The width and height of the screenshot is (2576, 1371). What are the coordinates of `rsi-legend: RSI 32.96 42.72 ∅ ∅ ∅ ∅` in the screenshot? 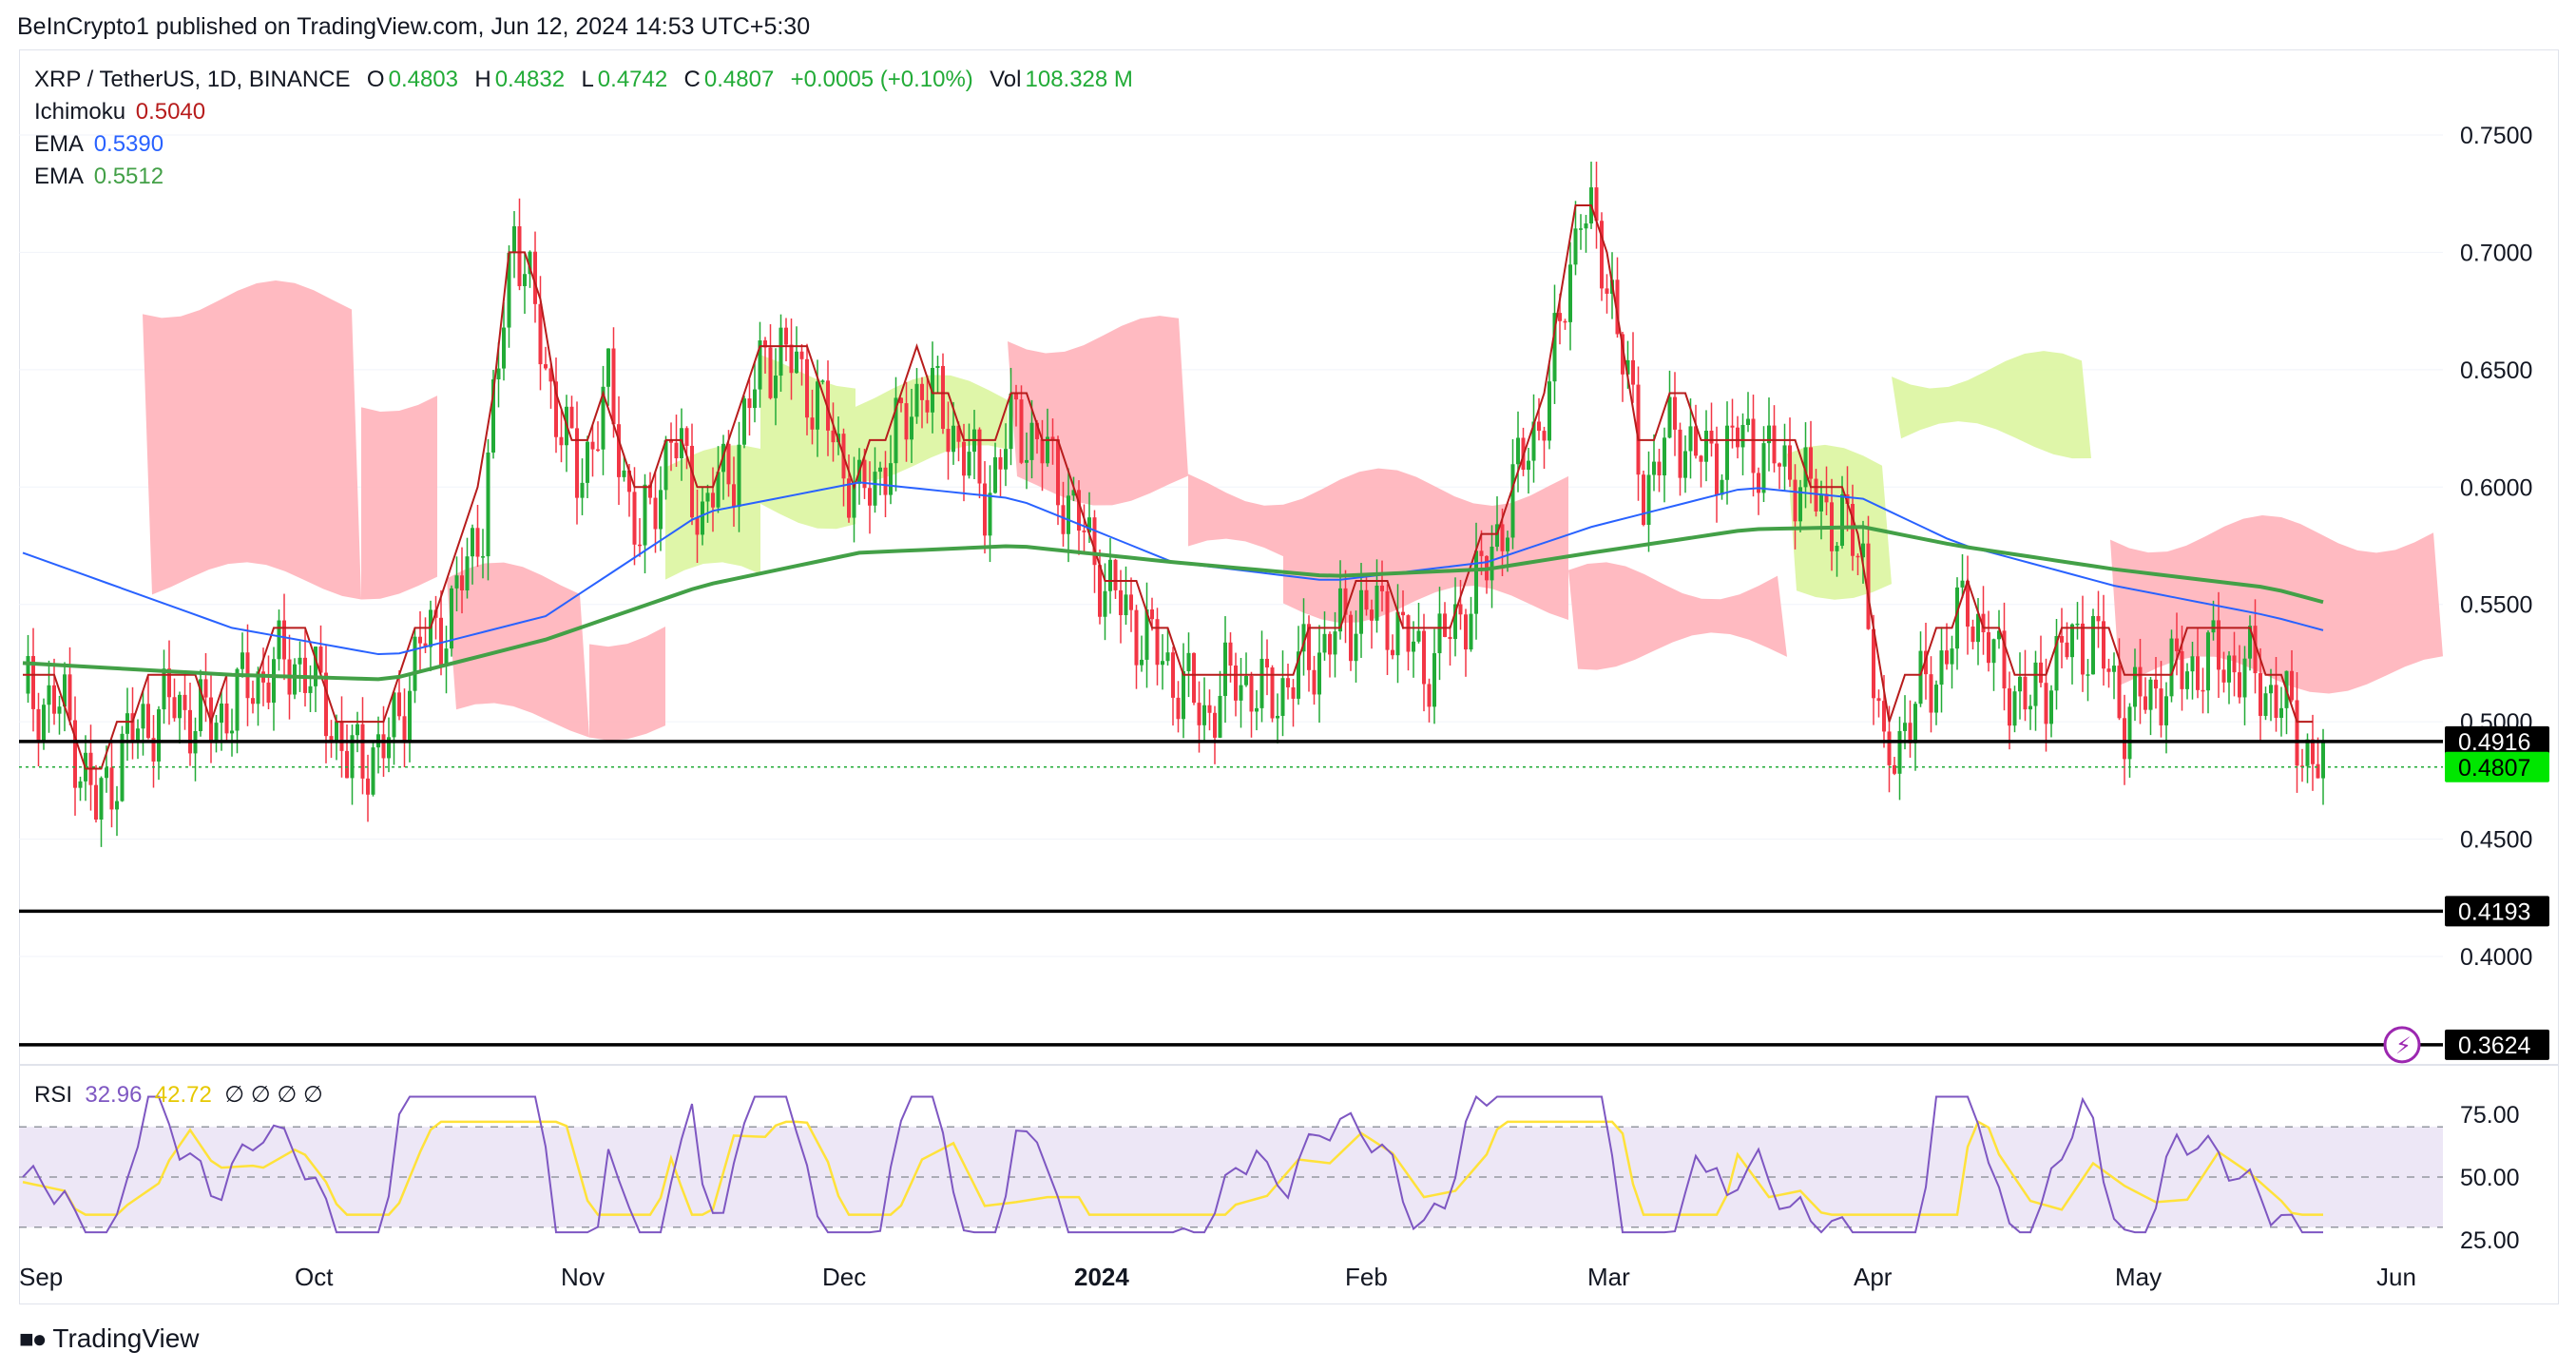 It's located at (178, 1095).